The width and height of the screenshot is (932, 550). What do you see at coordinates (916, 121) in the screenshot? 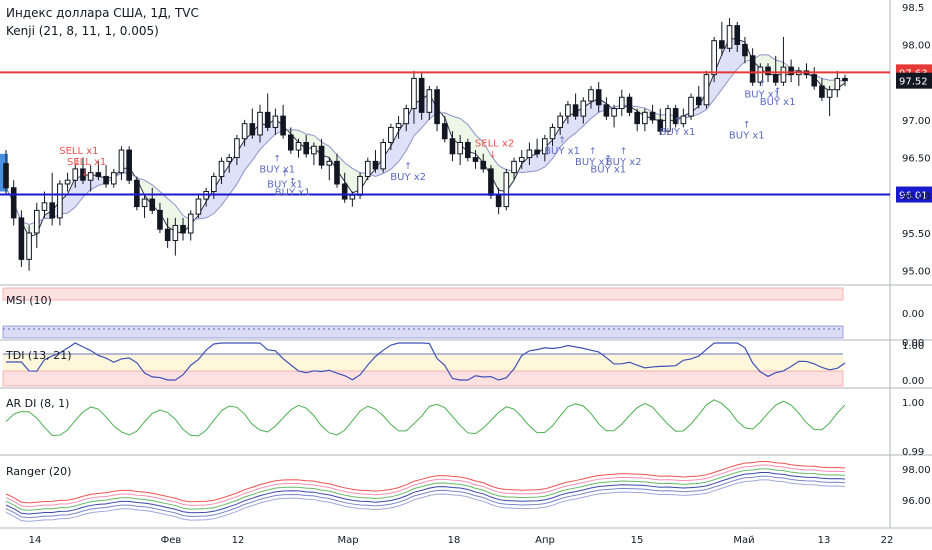
I see `price-tick: 97.00` at bounding box center [916, 121].